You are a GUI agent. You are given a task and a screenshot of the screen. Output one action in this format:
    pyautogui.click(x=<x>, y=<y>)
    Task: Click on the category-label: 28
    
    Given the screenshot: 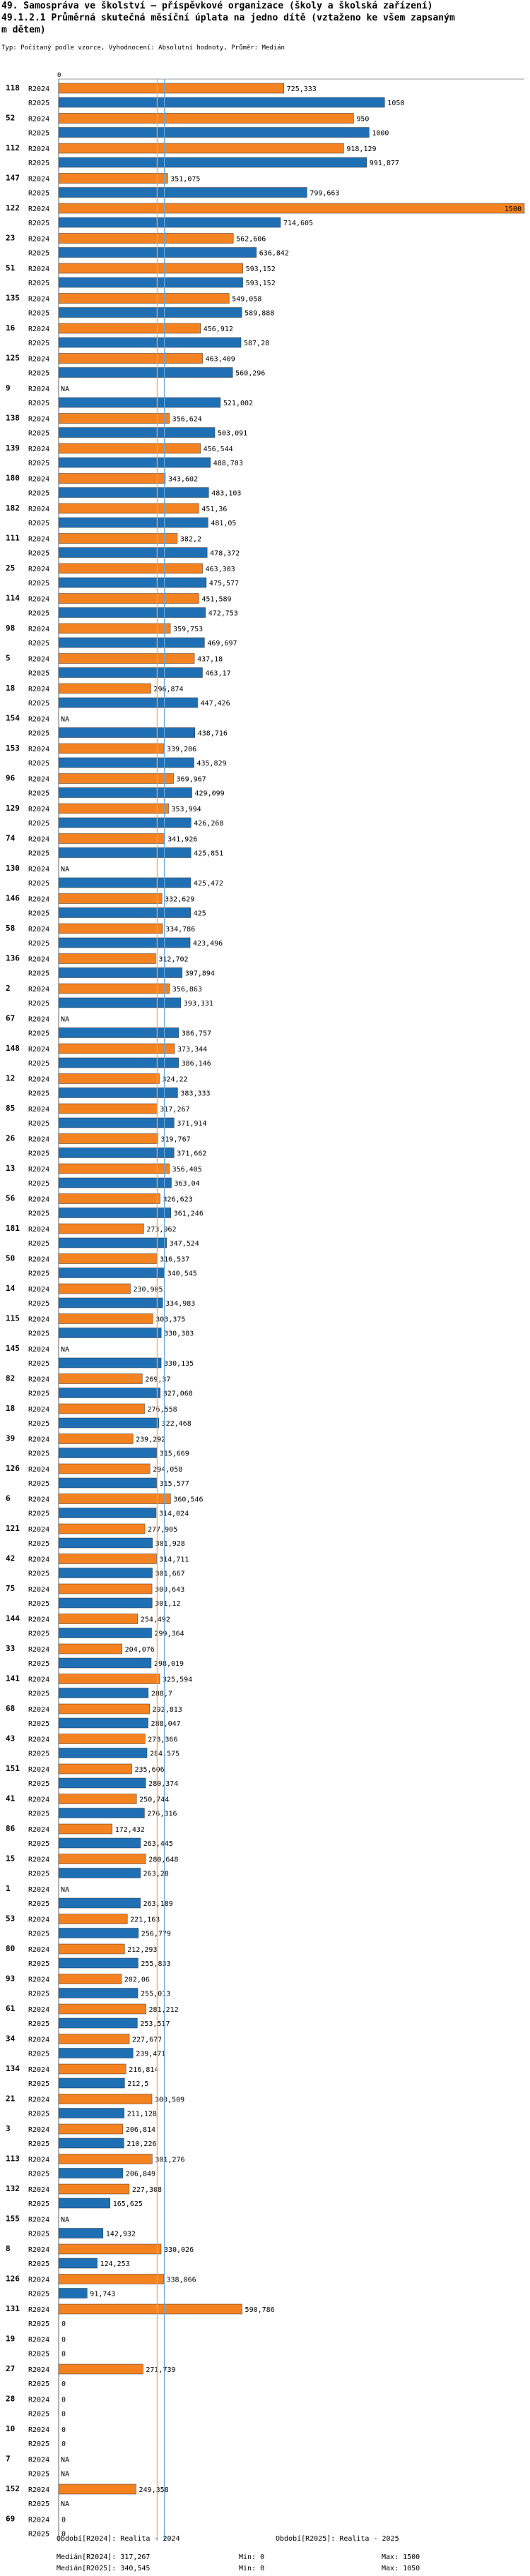 What is the action you would take?
    pyautogui.click(x=10, y=2399)
    